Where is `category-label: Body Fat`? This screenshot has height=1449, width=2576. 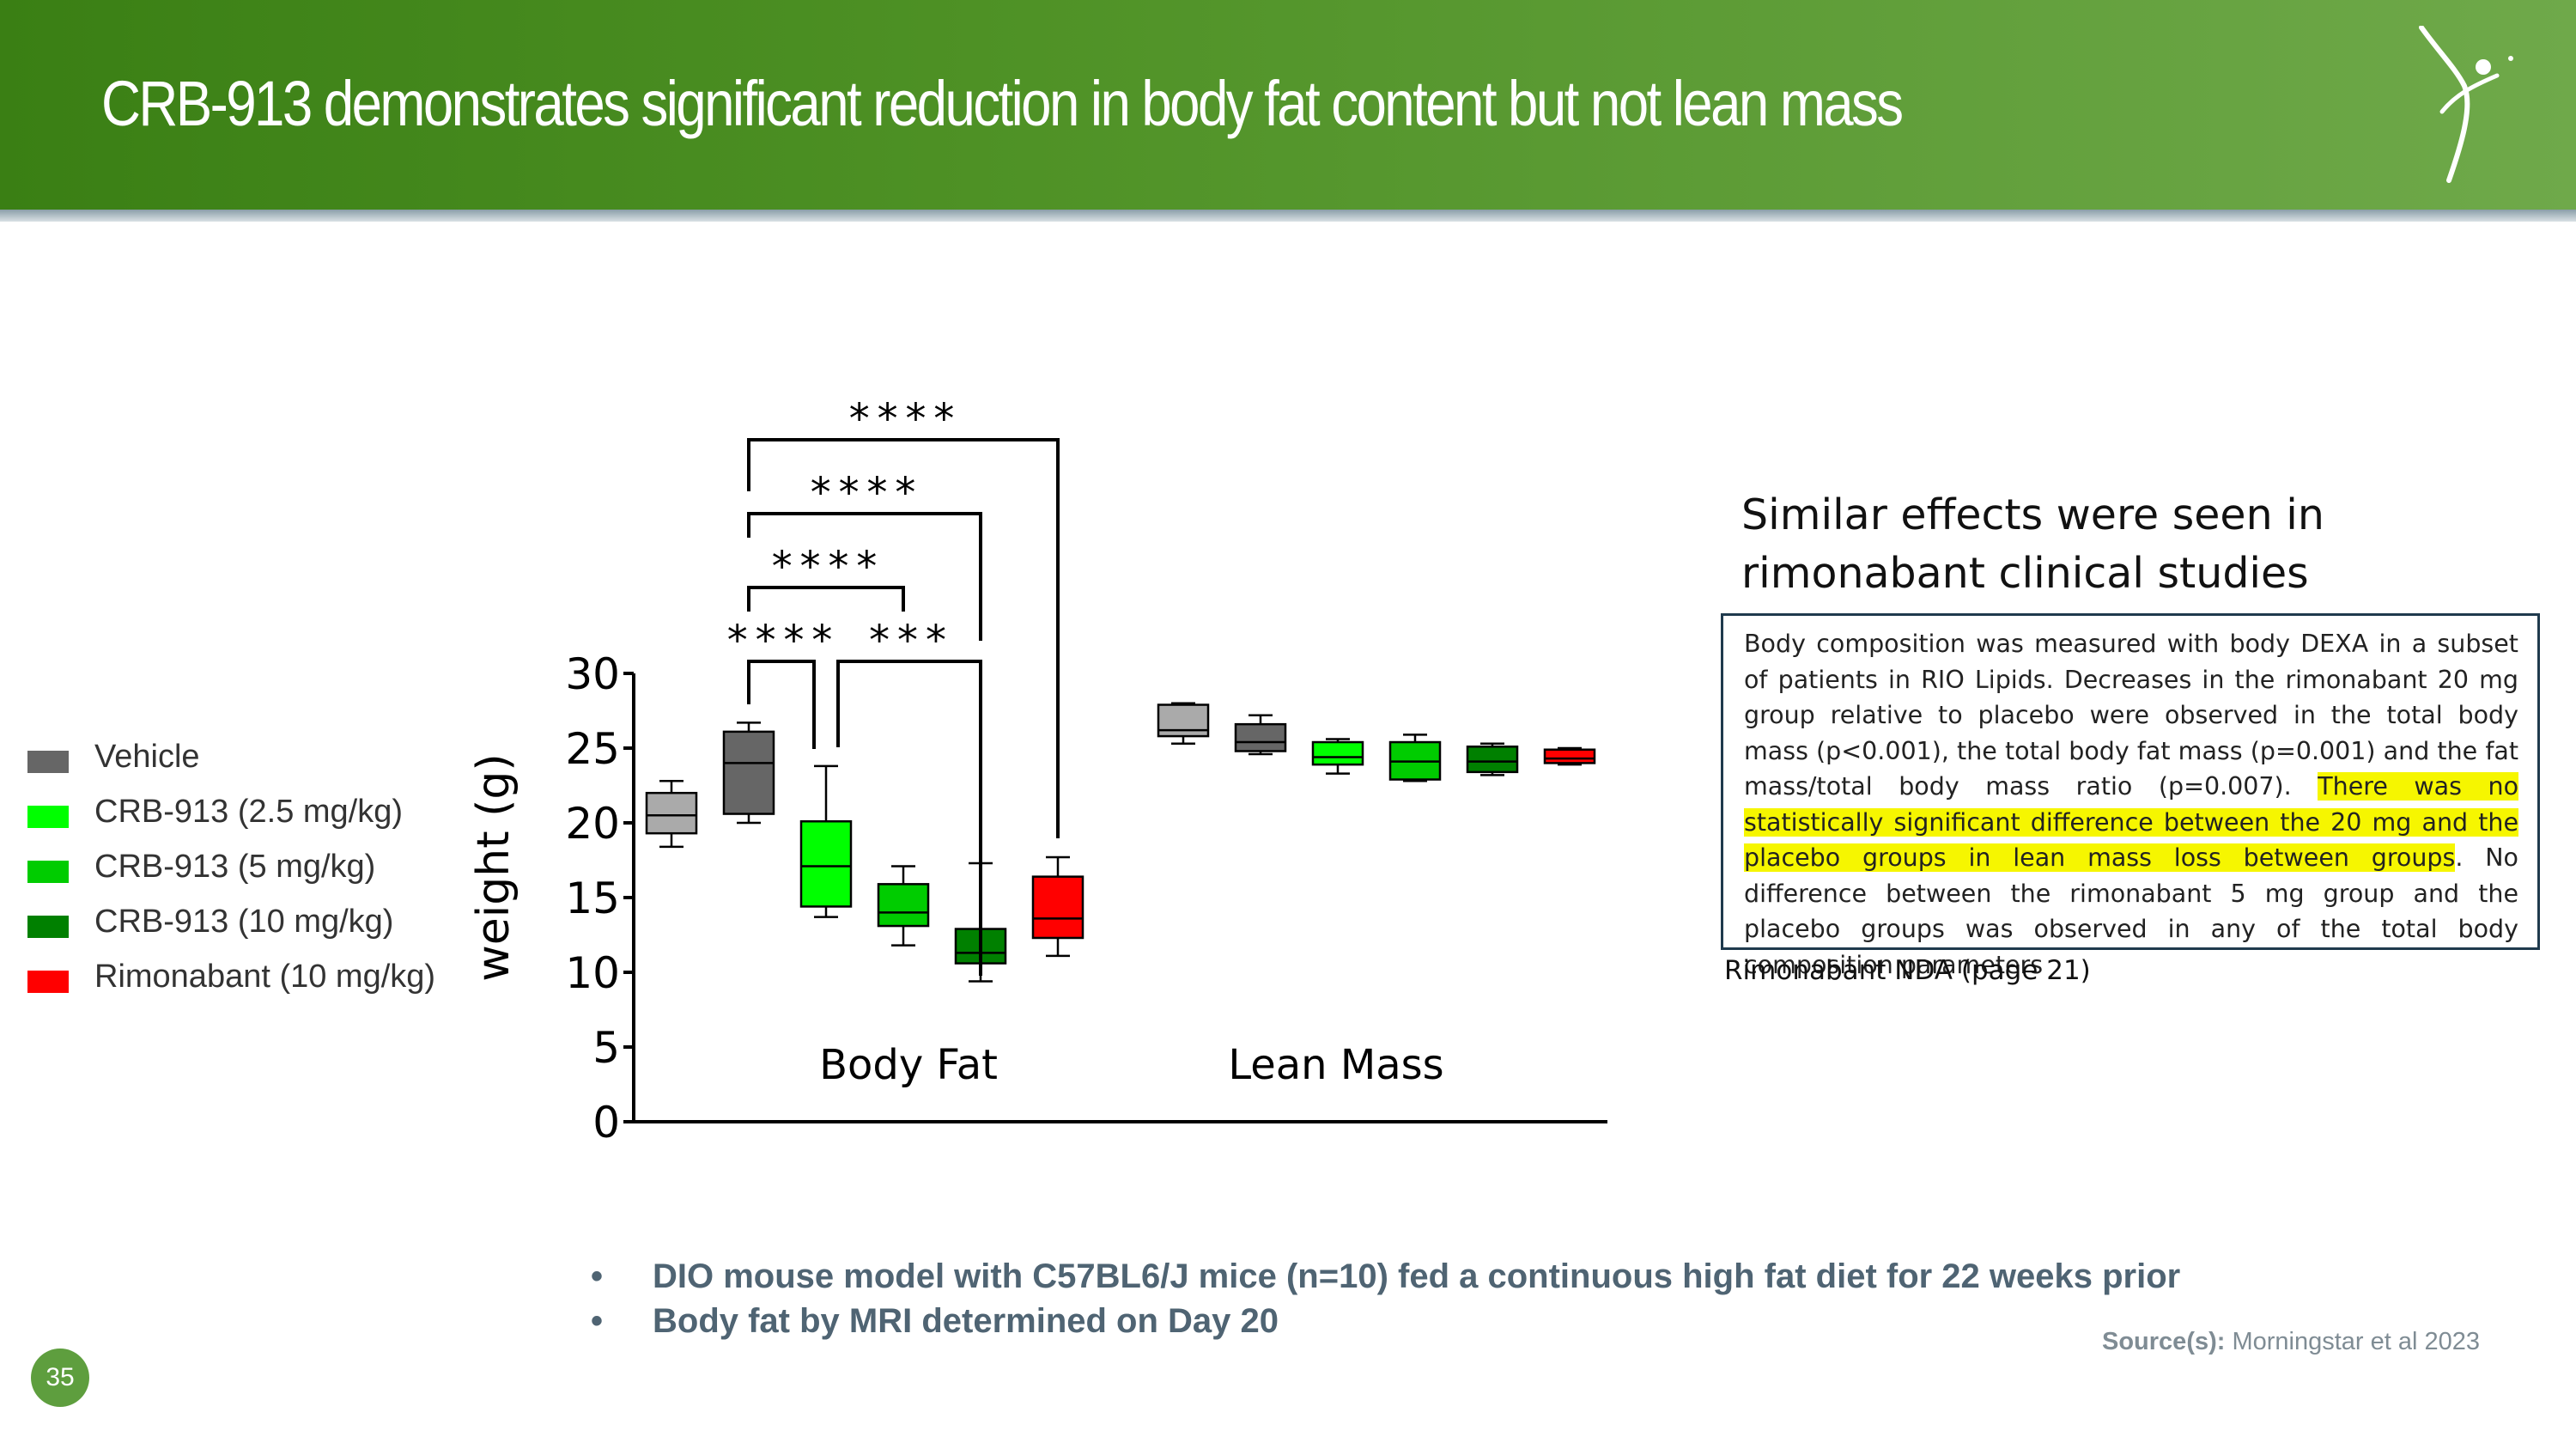 category-label: Body Fat is located at coordinates (908, 1065).